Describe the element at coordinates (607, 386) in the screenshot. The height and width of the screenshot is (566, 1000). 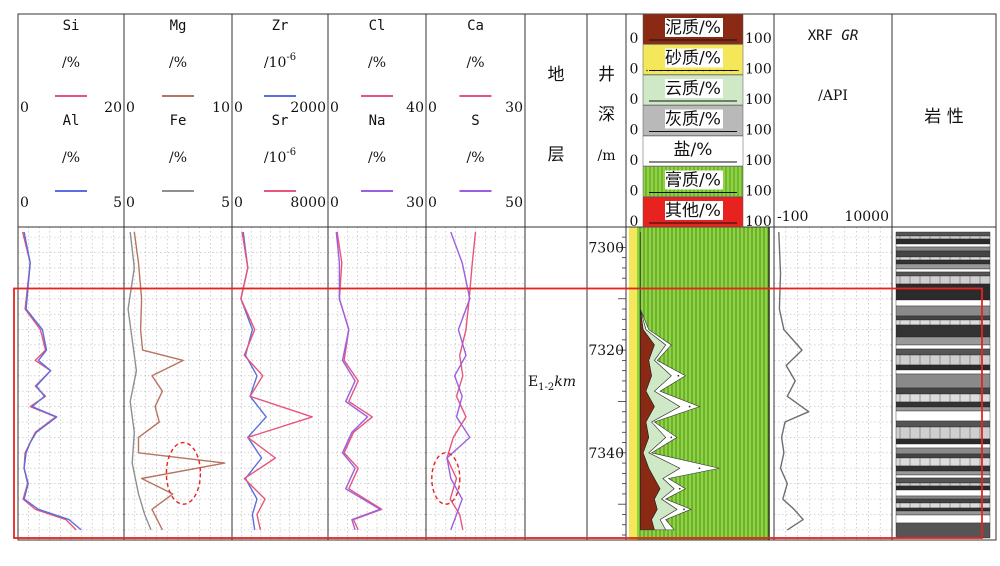
I see `depth-axis: 7300 7320 7340` at that location.